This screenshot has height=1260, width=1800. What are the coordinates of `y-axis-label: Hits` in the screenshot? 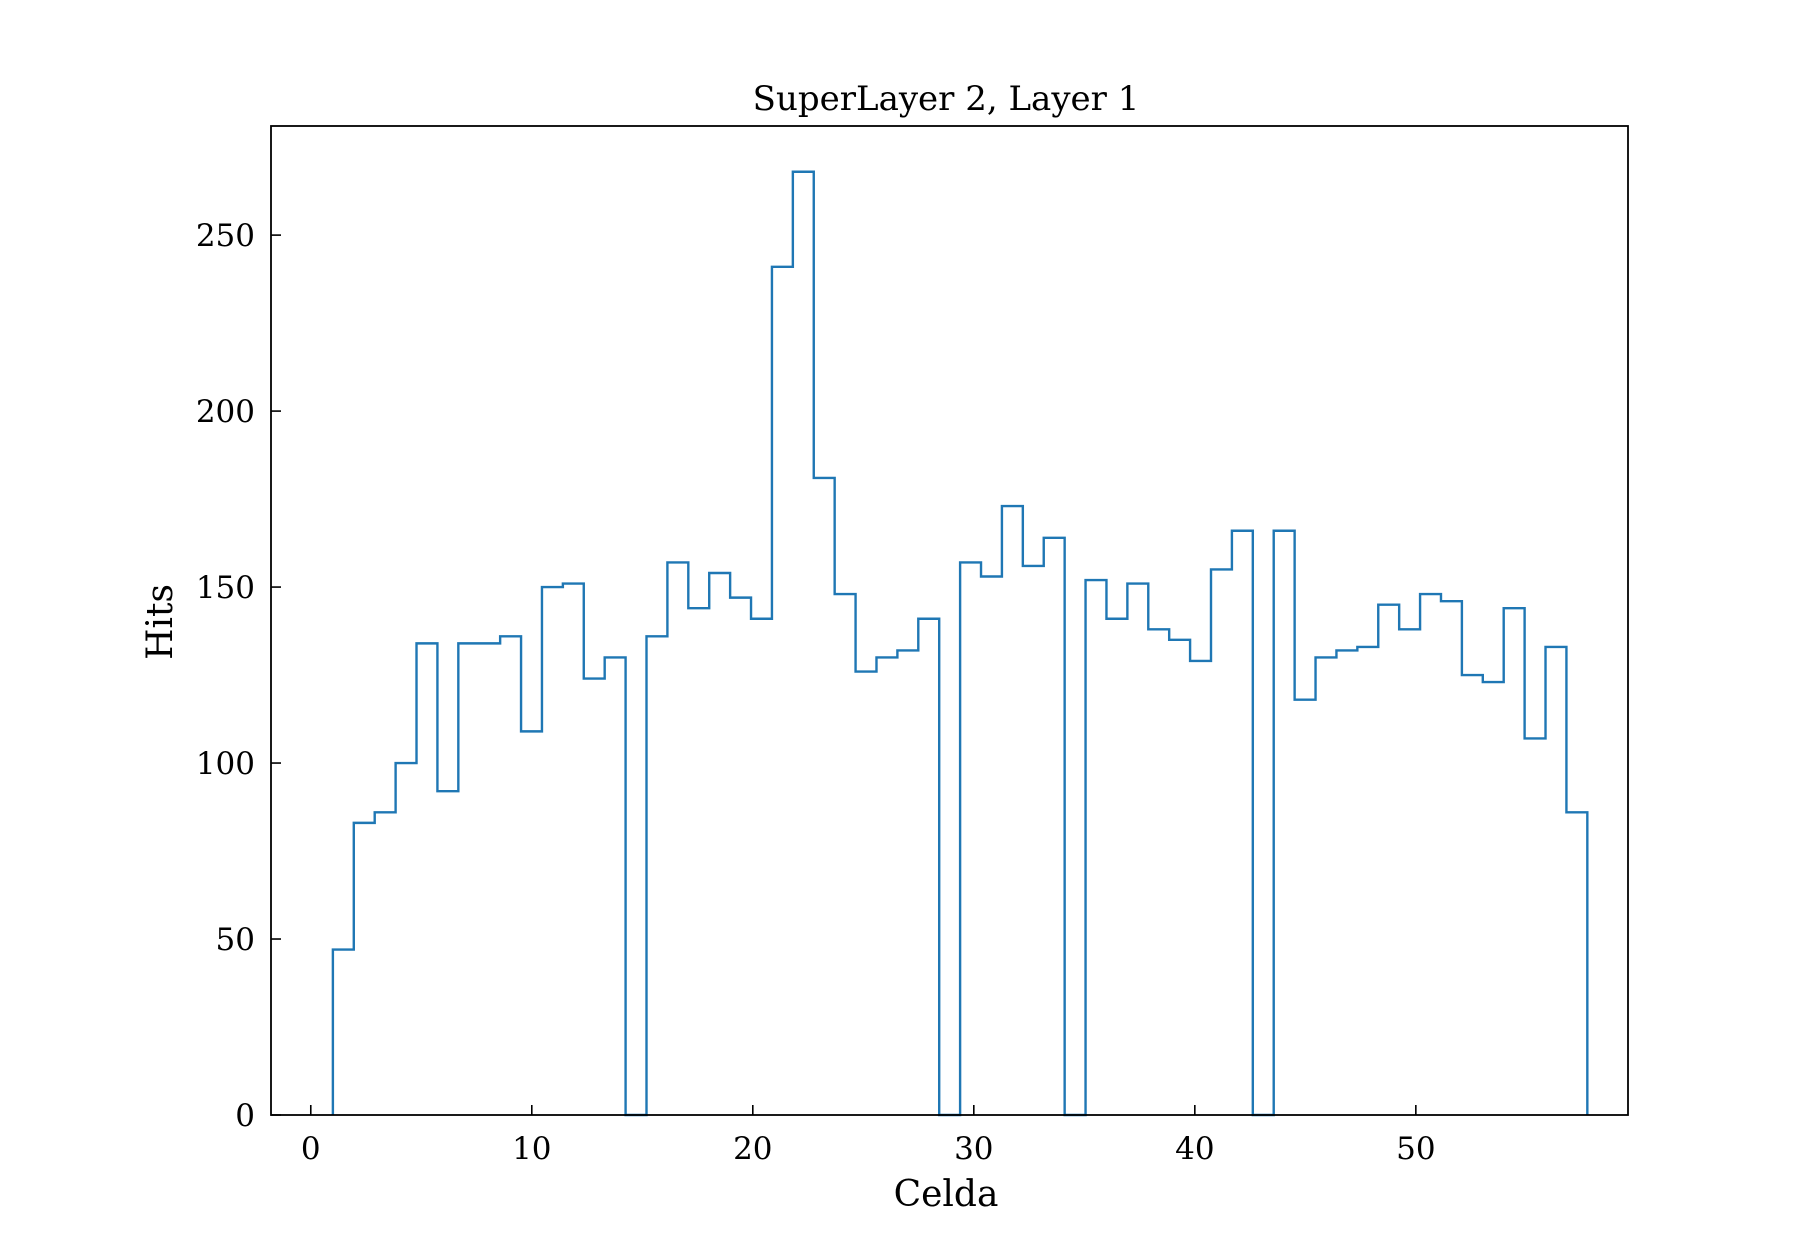 It's located at (160, 622).